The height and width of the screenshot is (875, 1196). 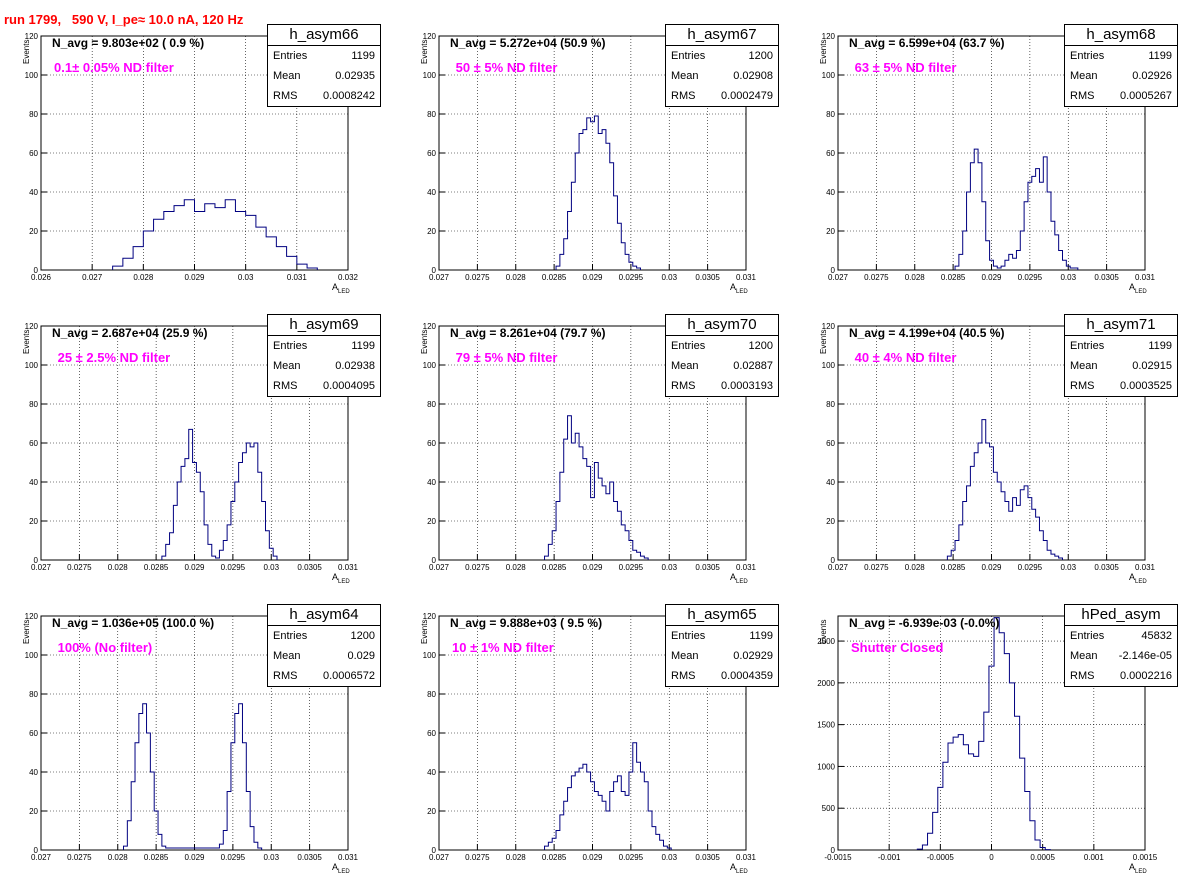 I want to click on stats-value: 0.0004095, so click(x=349, y=386).